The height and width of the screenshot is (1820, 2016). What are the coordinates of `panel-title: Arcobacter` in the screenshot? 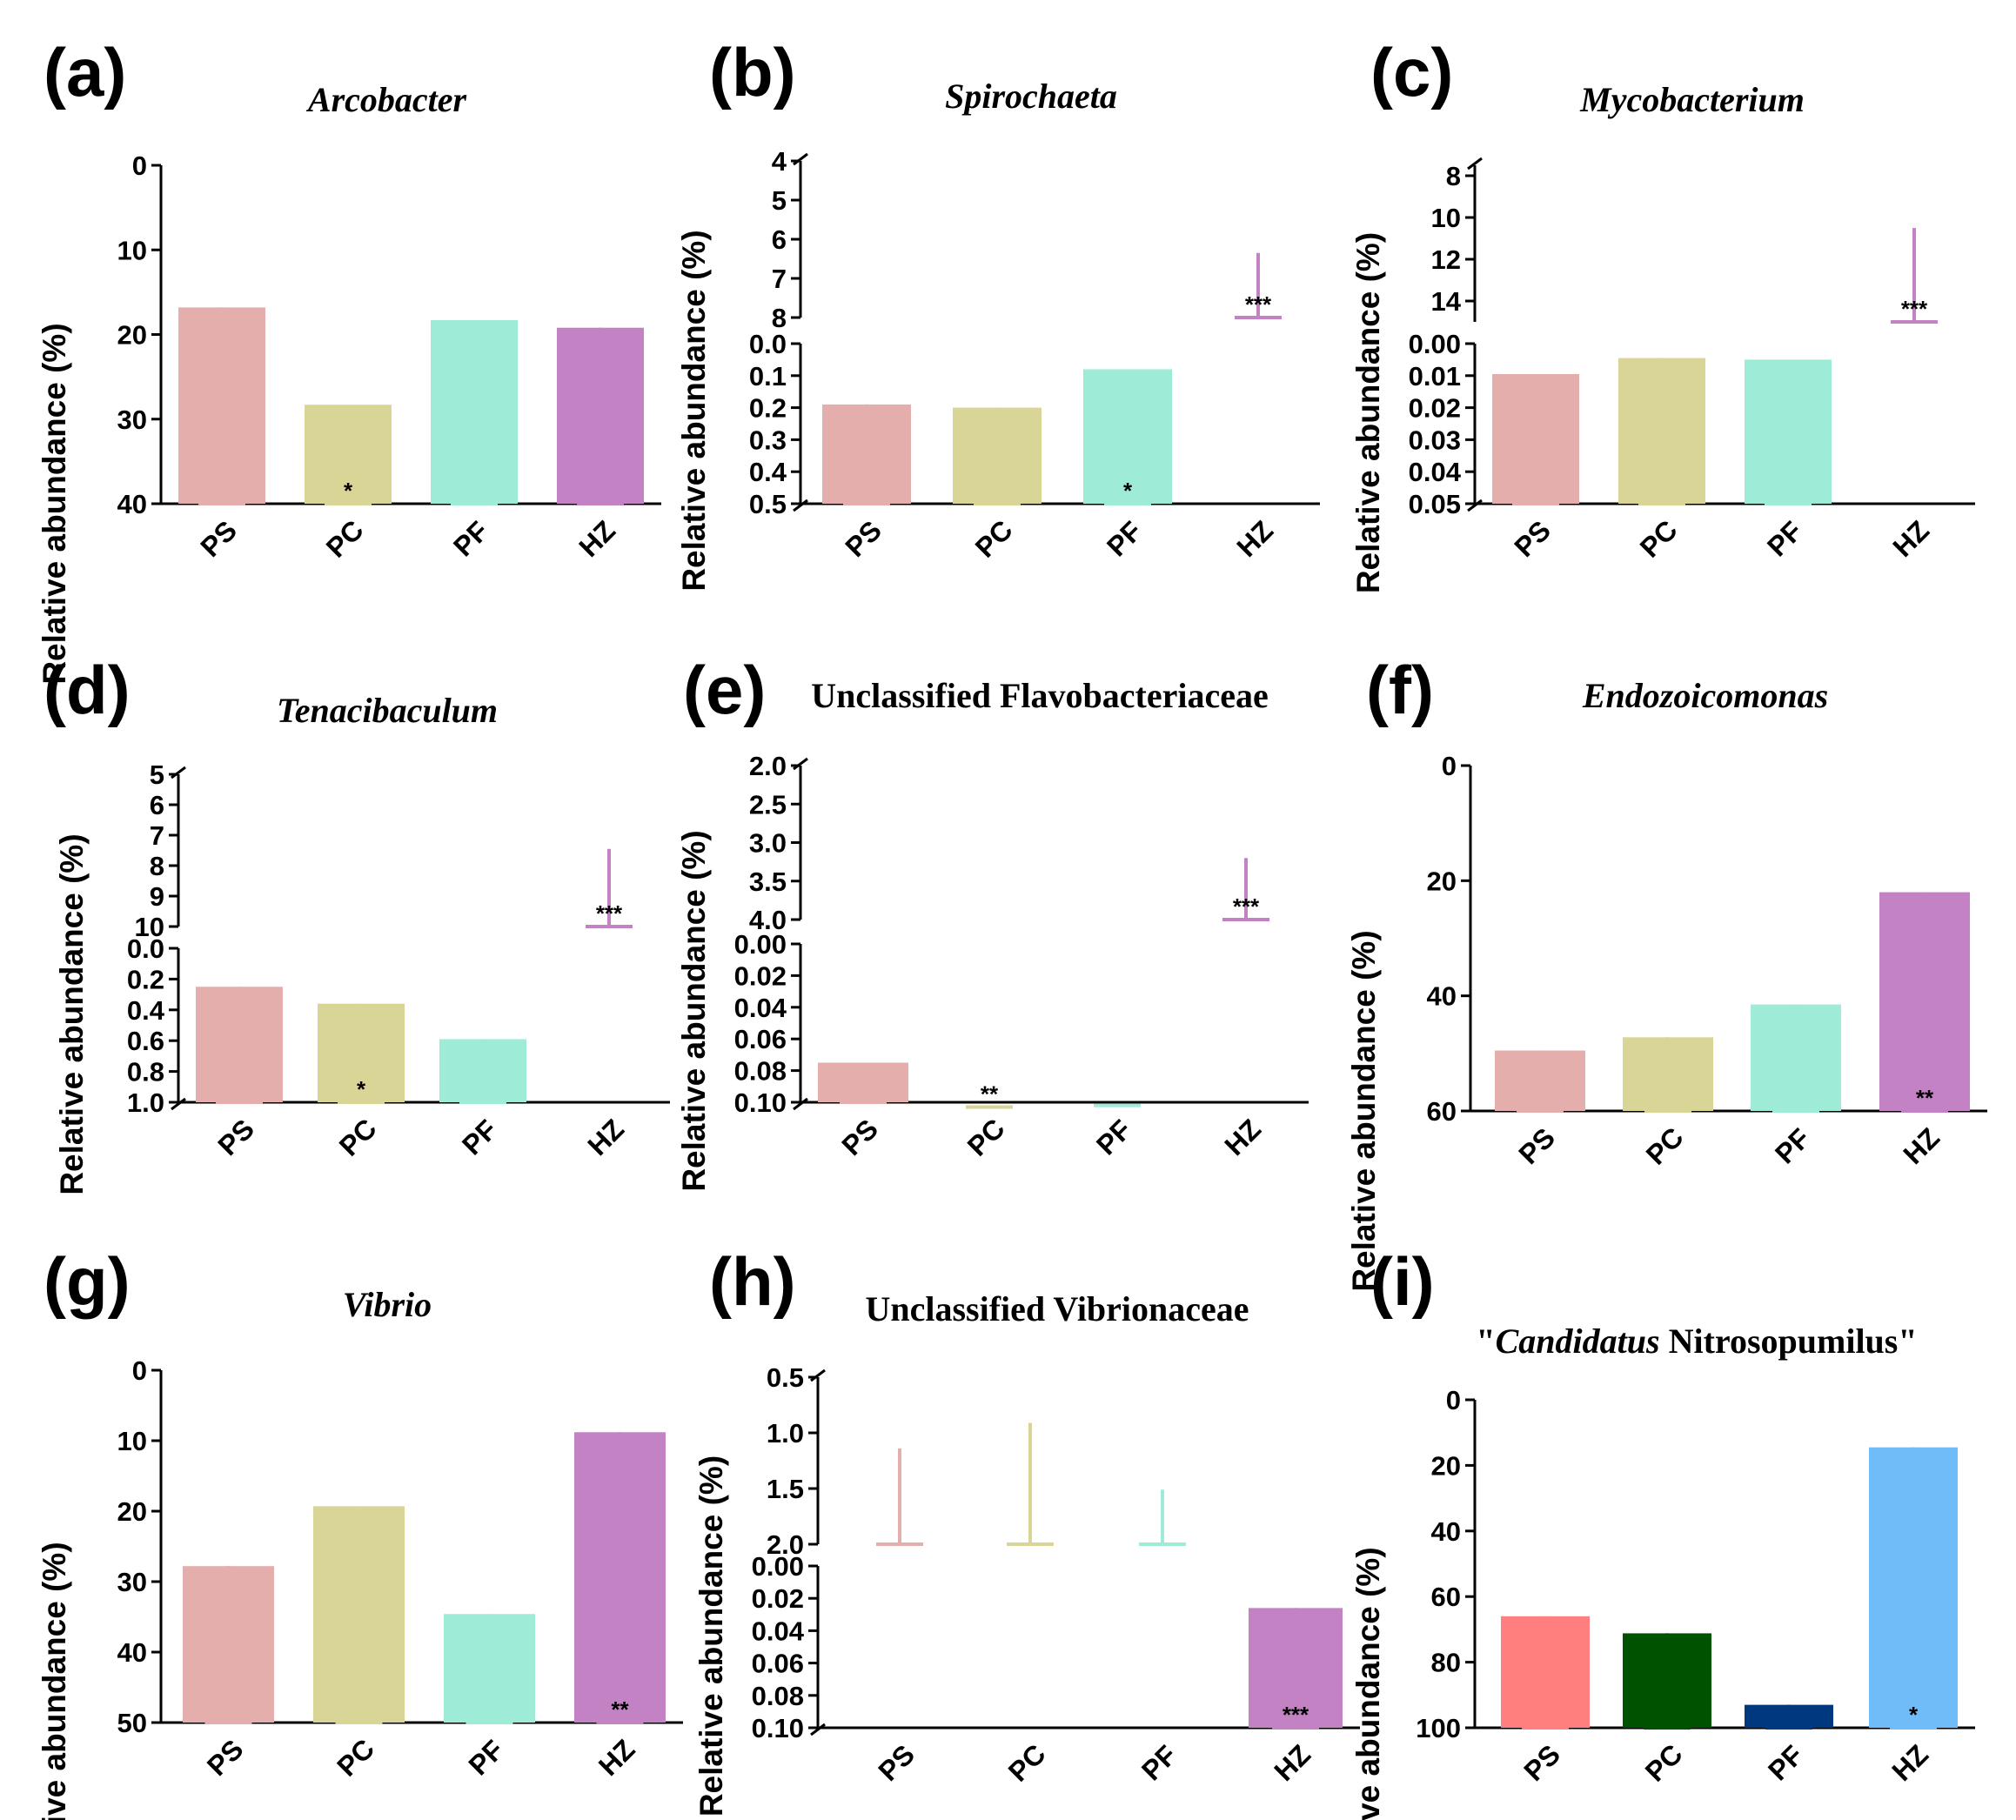 It's located at (386, 99).